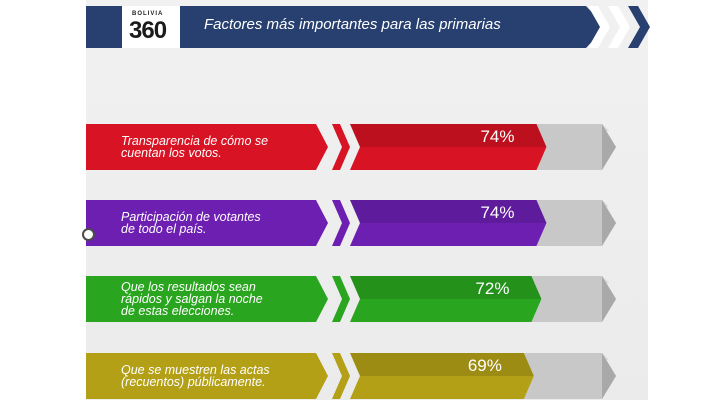  I want to click on data-label: 72%, so click(492, 288).